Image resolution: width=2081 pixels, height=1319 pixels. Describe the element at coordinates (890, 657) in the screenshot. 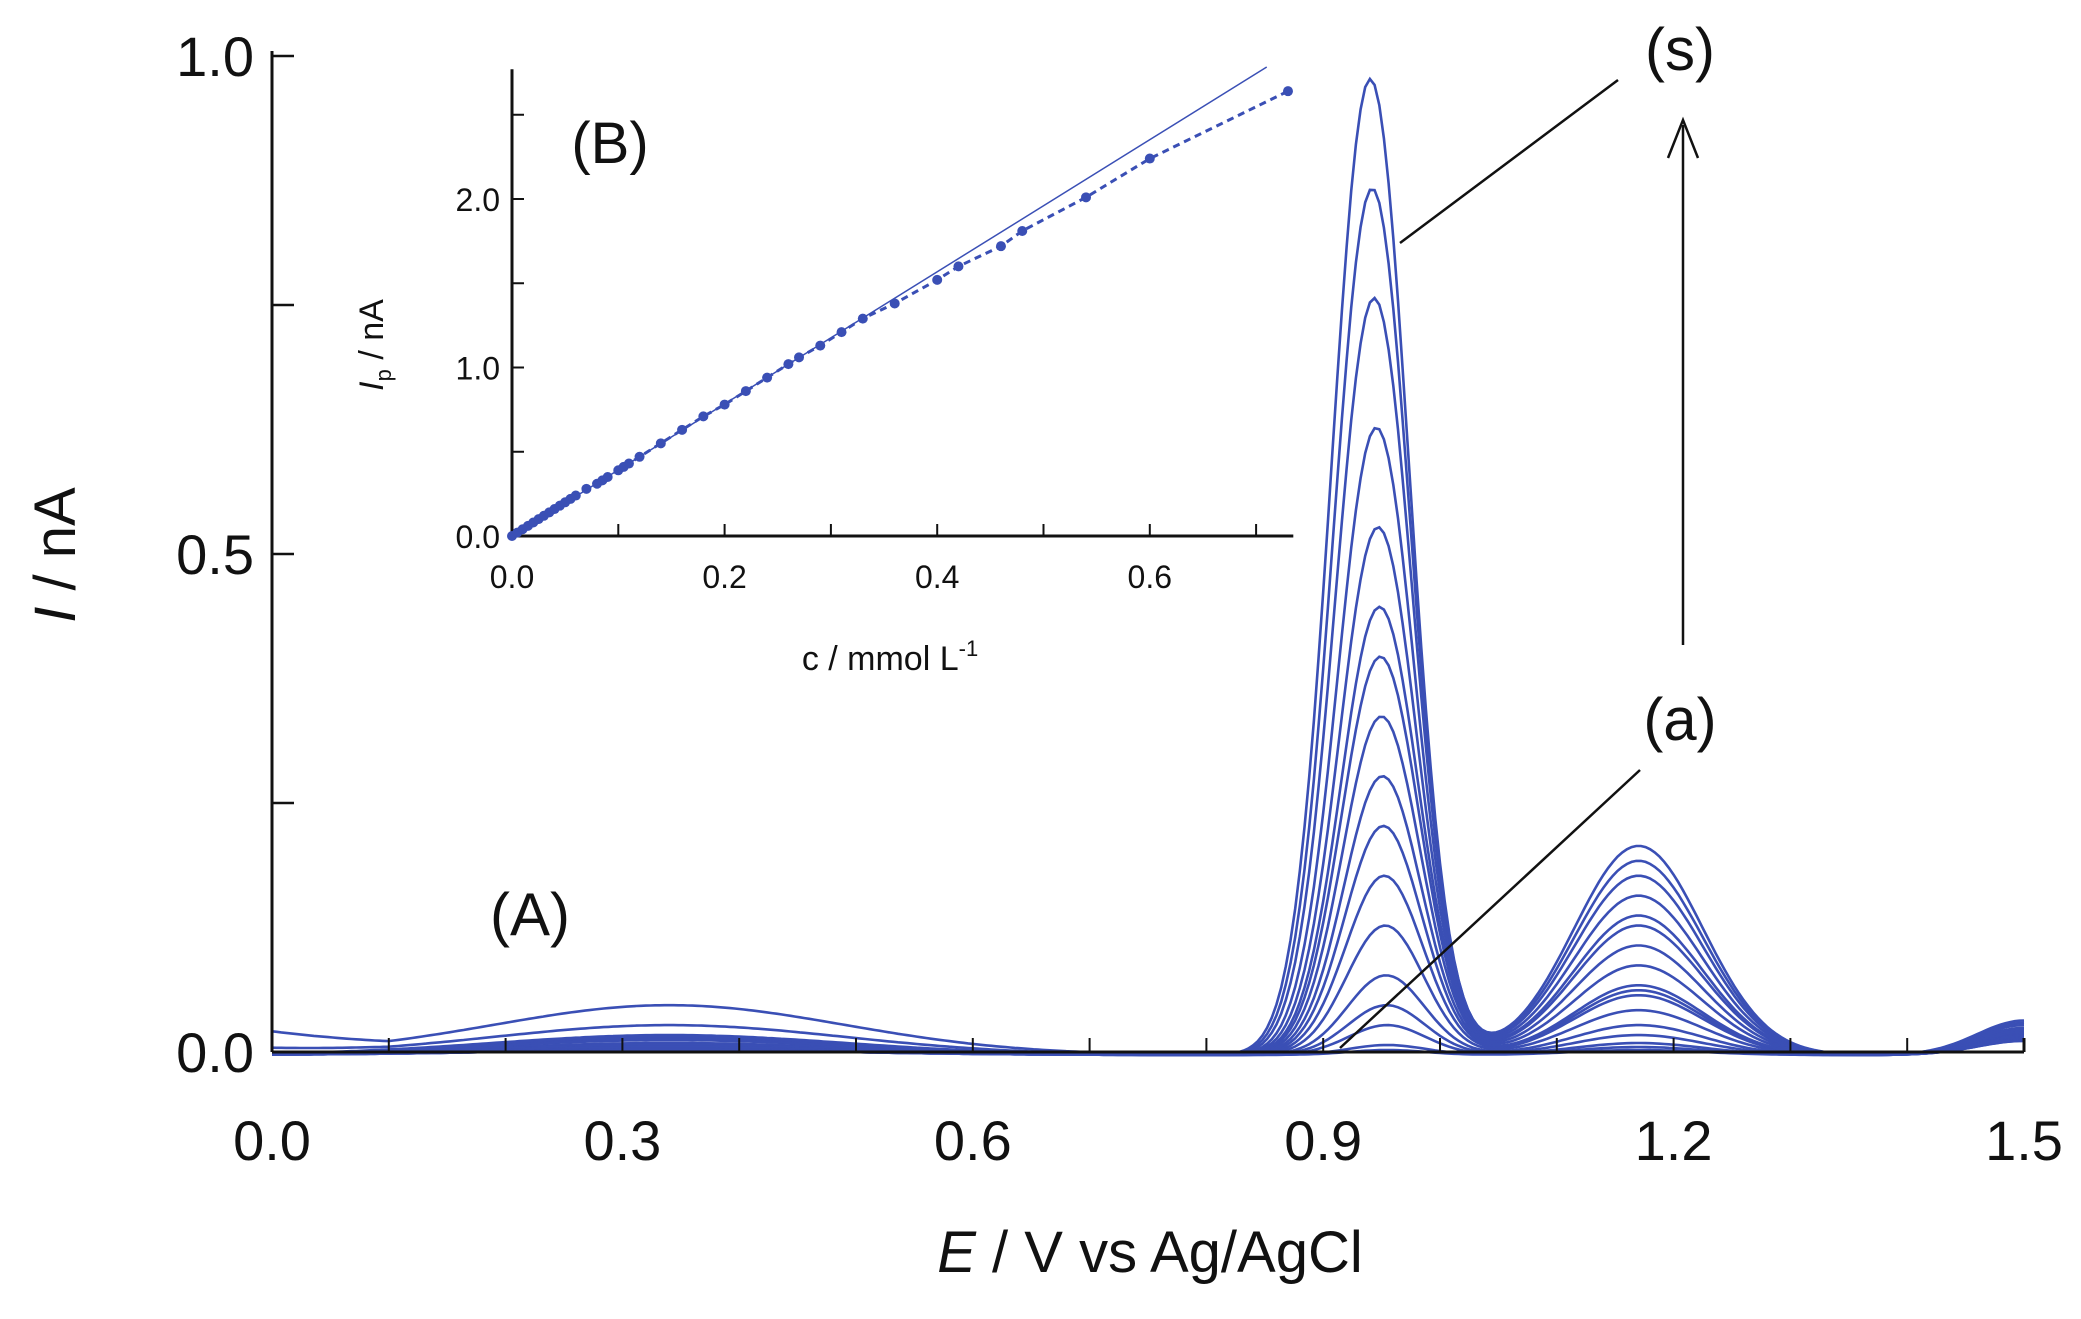

I see `inset-x-axis-title: c / mmol L-1` at that location.